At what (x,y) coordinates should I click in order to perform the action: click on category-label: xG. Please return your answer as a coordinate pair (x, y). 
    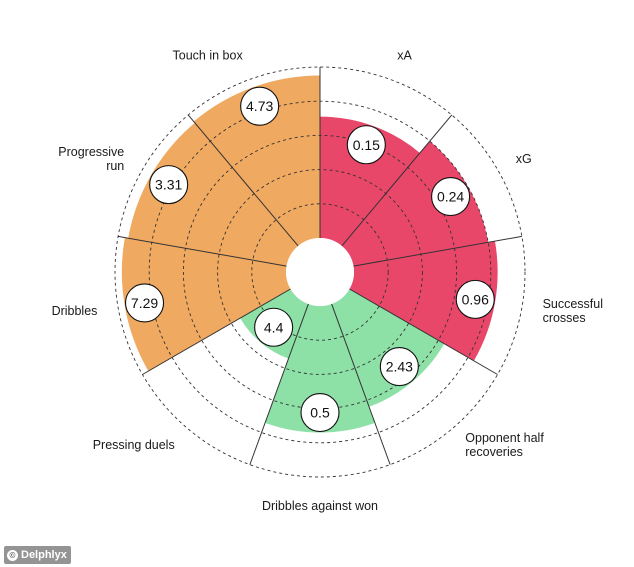
    Looking at the image, I should click on (524, 159).